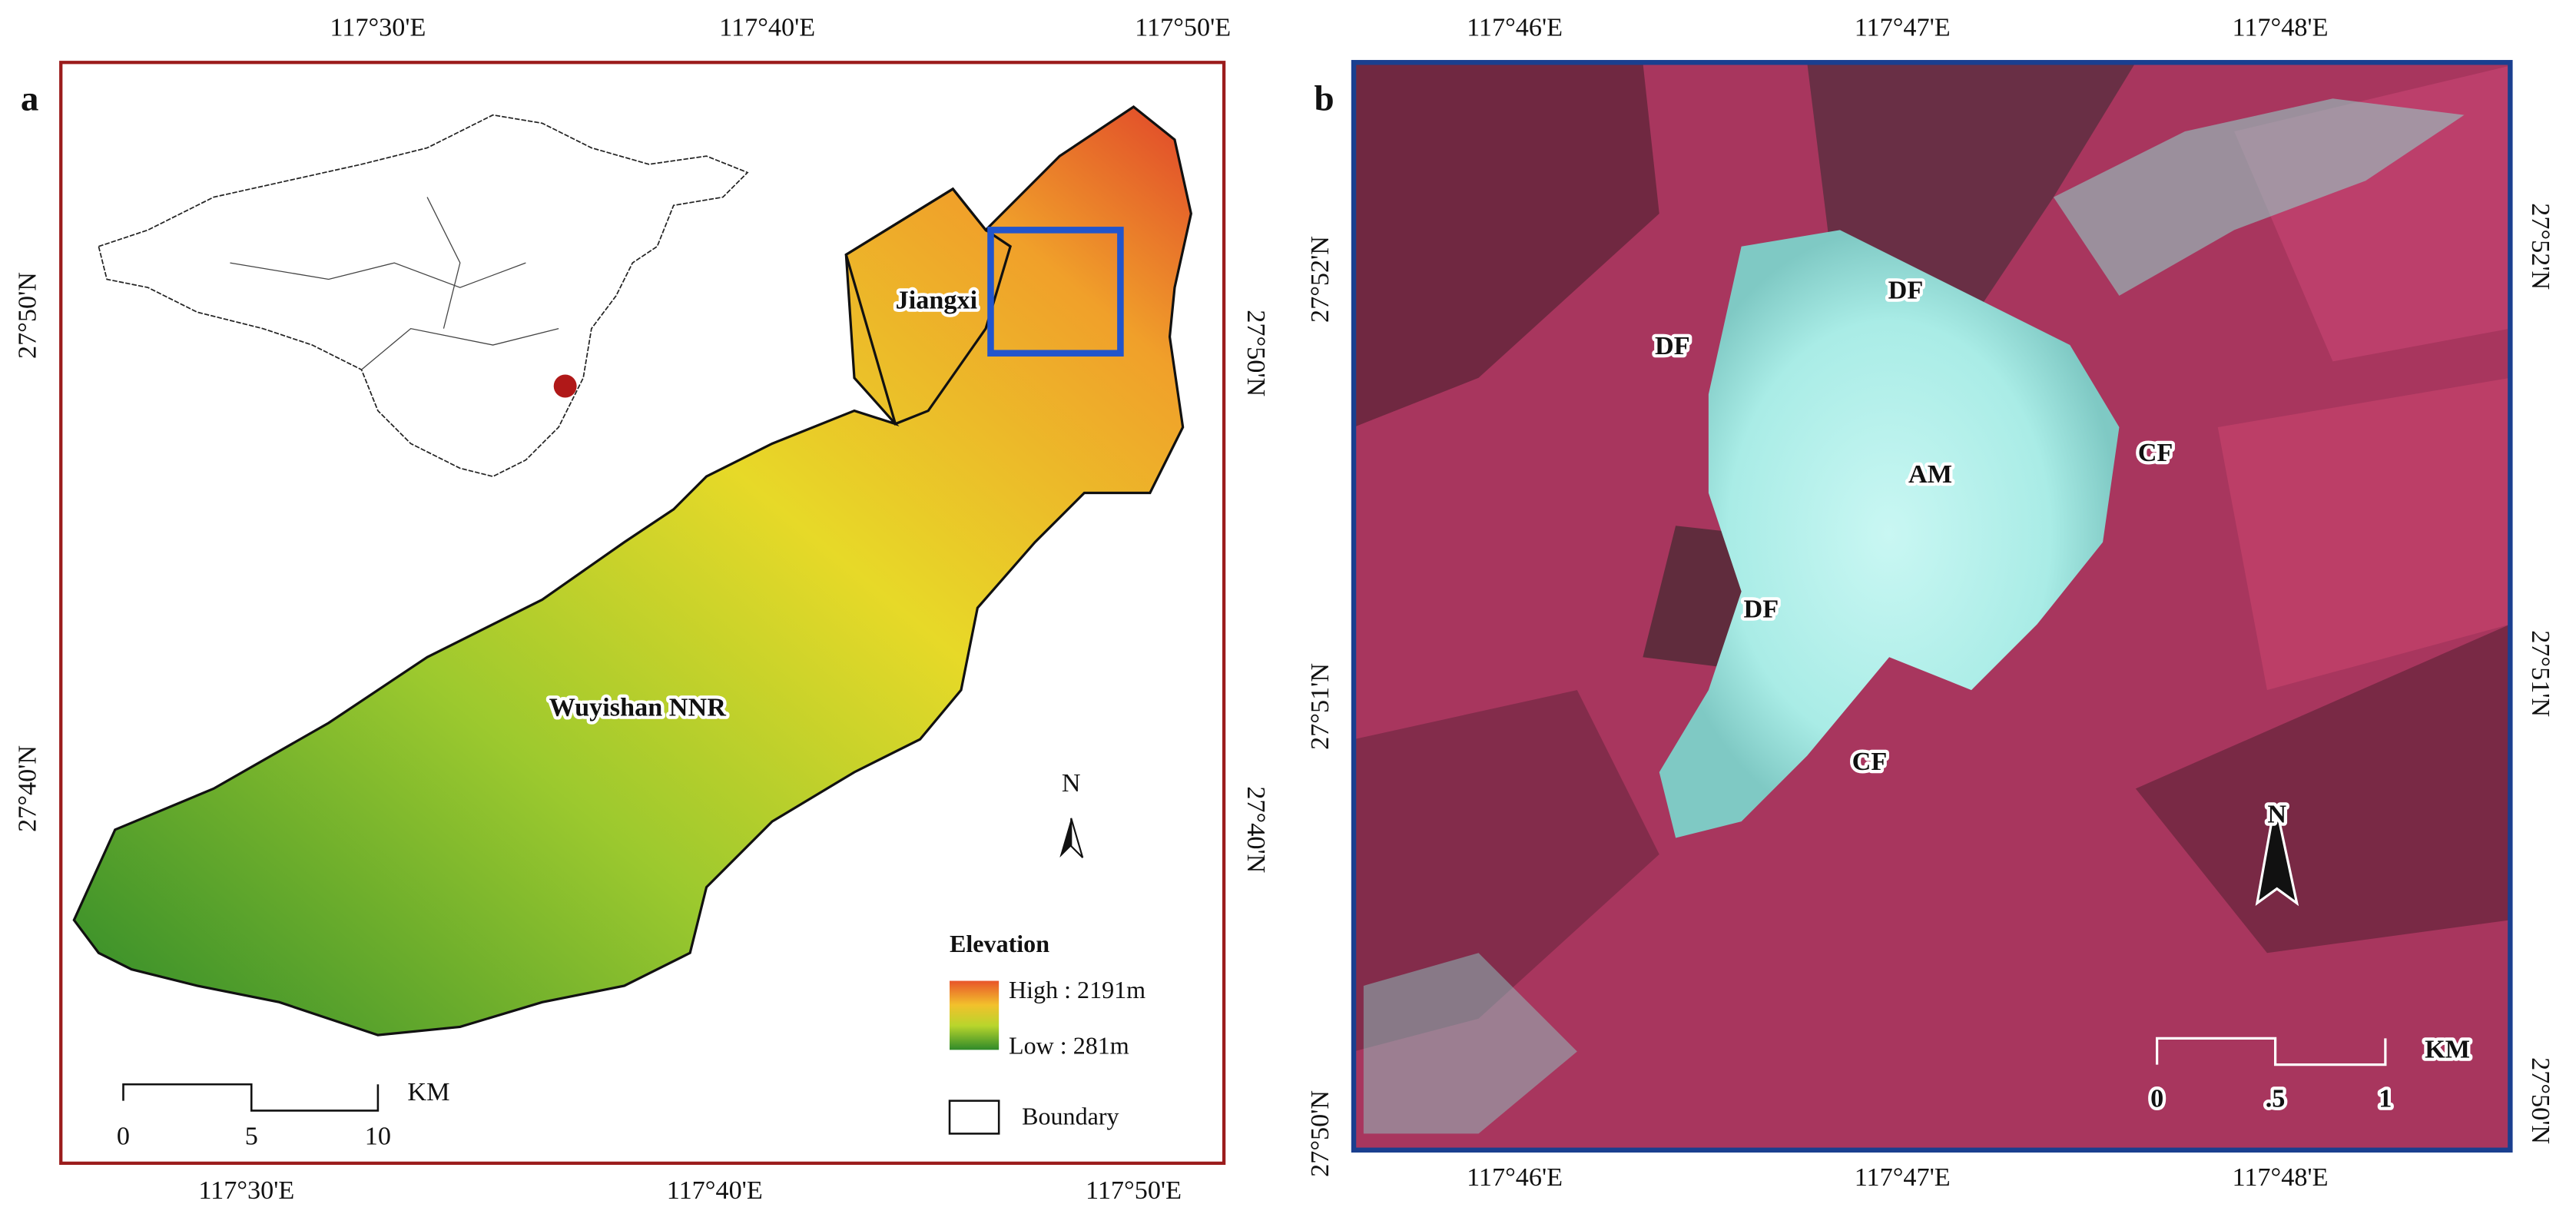 This screenshot has height=1224, width=2576. What do you see at coordinates (2540, 673) in the screenshot?
I see `right-tick-label: 27°51'N` at bounding box center [2540, 673].